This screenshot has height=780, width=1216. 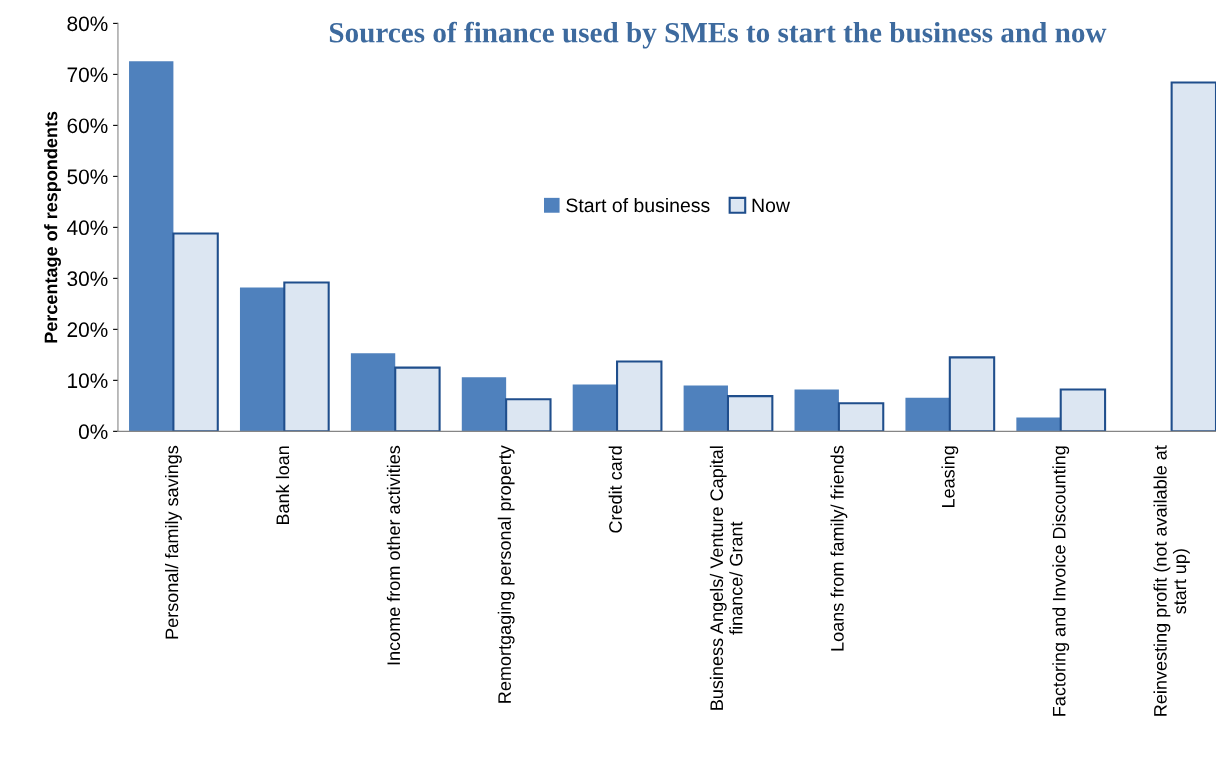 I want to click on y-tick-label: 40%, so click(x=87, y=228).